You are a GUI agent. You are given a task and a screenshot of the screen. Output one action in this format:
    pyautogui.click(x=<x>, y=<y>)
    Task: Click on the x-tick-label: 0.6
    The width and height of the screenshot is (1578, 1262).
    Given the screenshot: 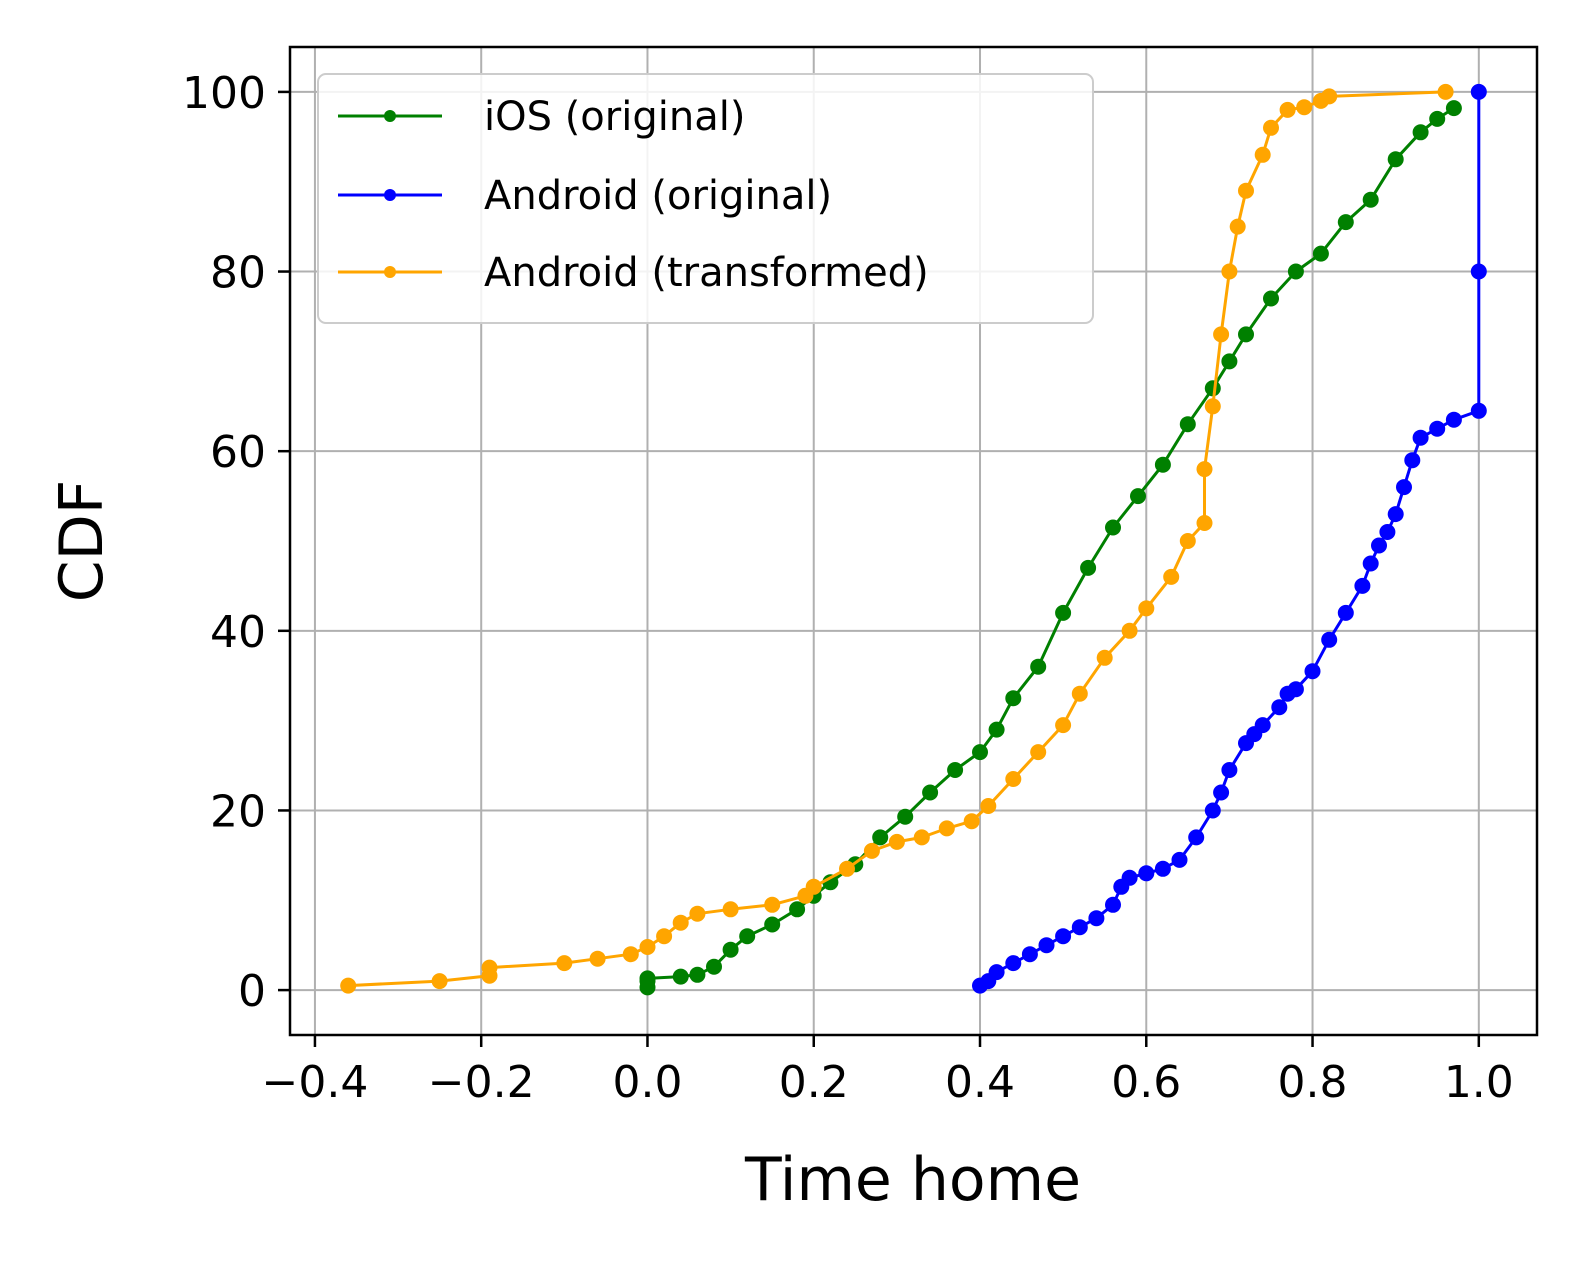 What is the action you would take?
    pyautogui.click(x=1146, y=1082)
    